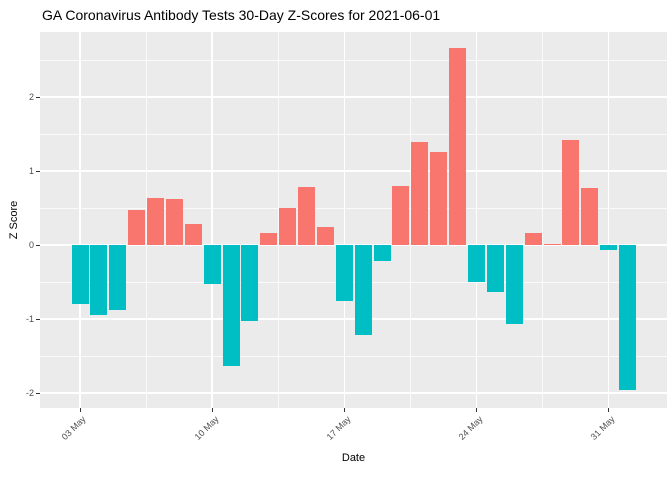 This screenshot has width=672, height=480. I want to click on y-axis-title: Z Score, so click(14, 220).